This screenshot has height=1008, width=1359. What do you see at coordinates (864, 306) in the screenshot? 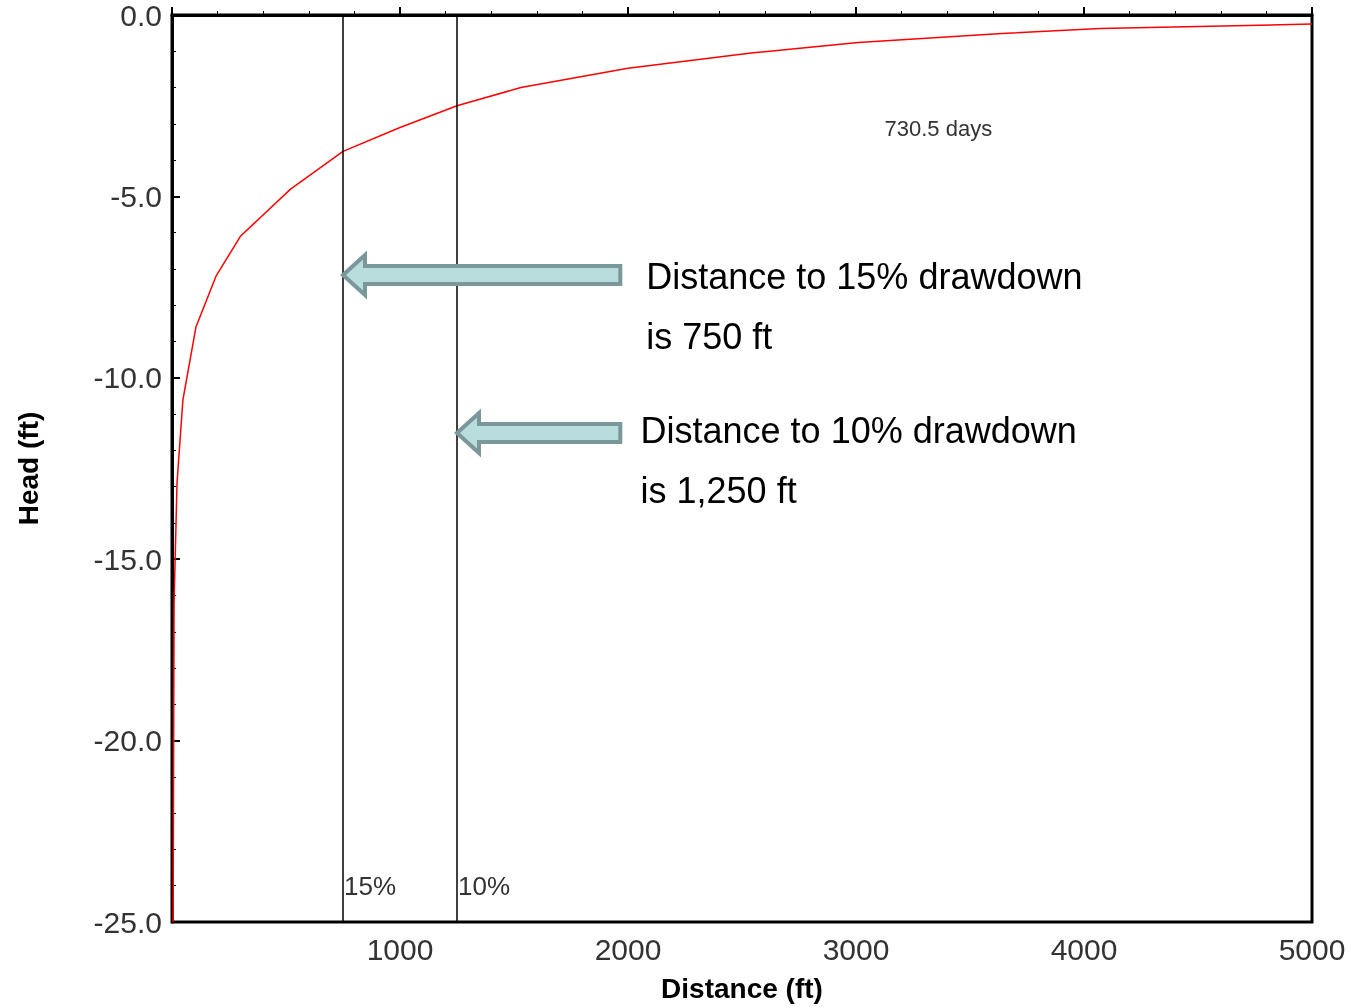
I see `annotation: Distance to 15% drawdown is 750 ft` at bounding box center [864, 306].